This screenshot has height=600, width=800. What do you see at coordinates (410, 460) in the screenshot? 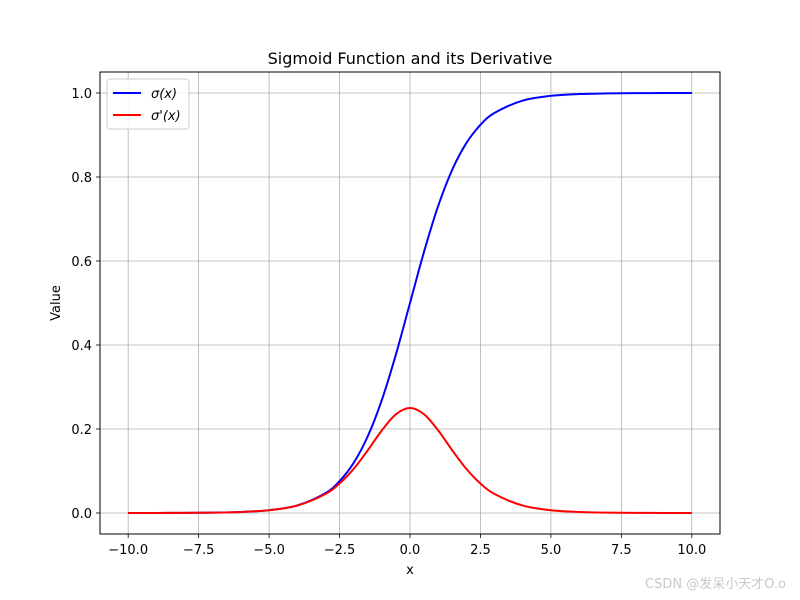
I see `series-line-sigma-derivative` at bounding box center [410, 460].